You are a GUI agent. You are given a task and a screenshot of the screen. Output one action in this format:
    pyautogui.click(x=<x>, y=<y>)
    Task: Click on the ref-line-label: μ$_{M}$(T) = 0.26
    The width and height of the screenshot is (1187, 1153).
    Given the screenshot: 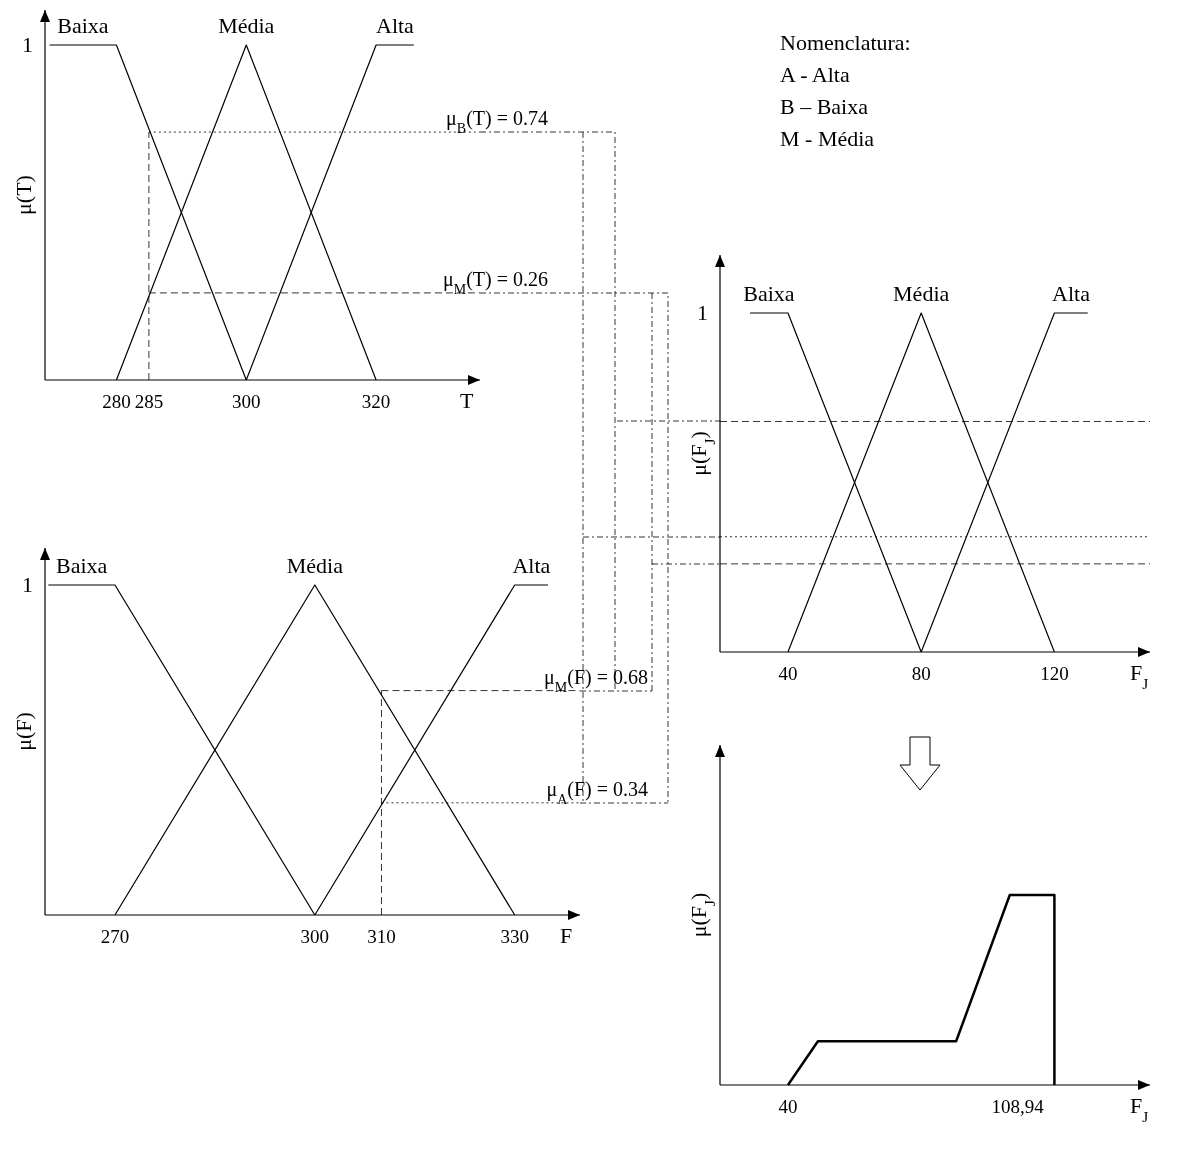 What is the action you would take?
    pyautogui.click(x=495, y=282)
    